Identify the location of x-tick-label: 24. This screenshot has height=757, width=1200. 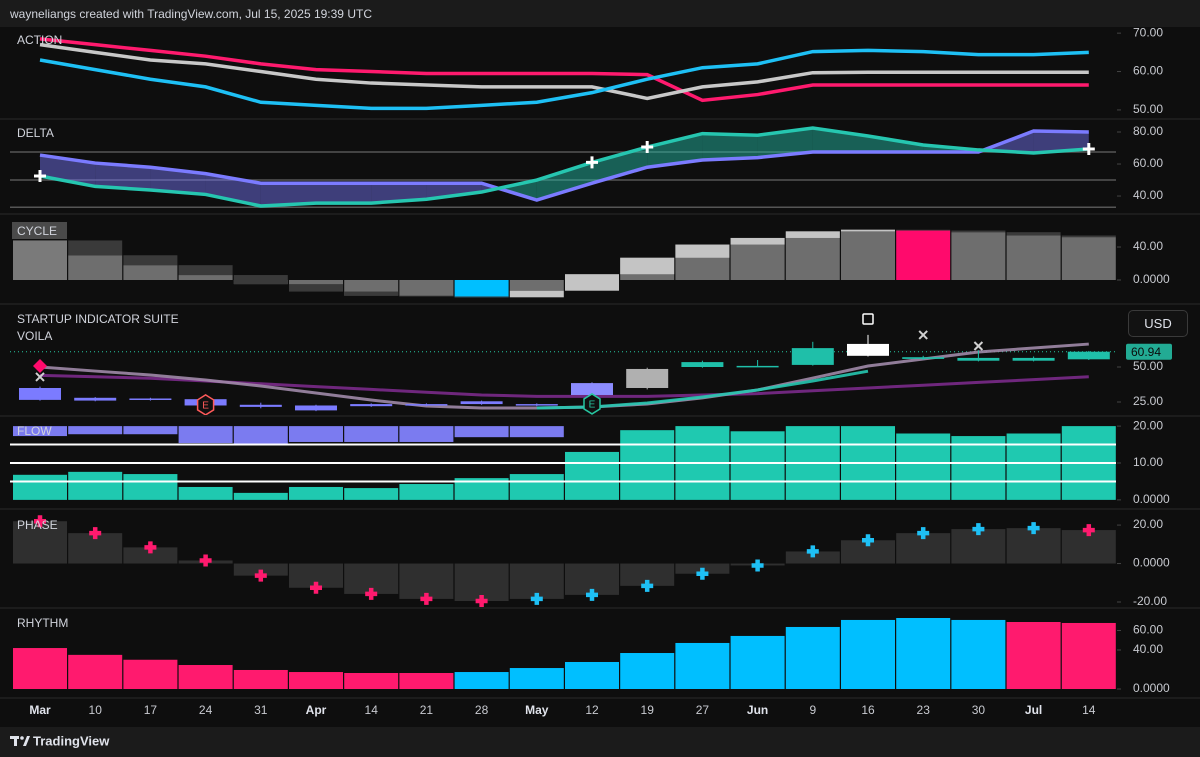
(206, 710).